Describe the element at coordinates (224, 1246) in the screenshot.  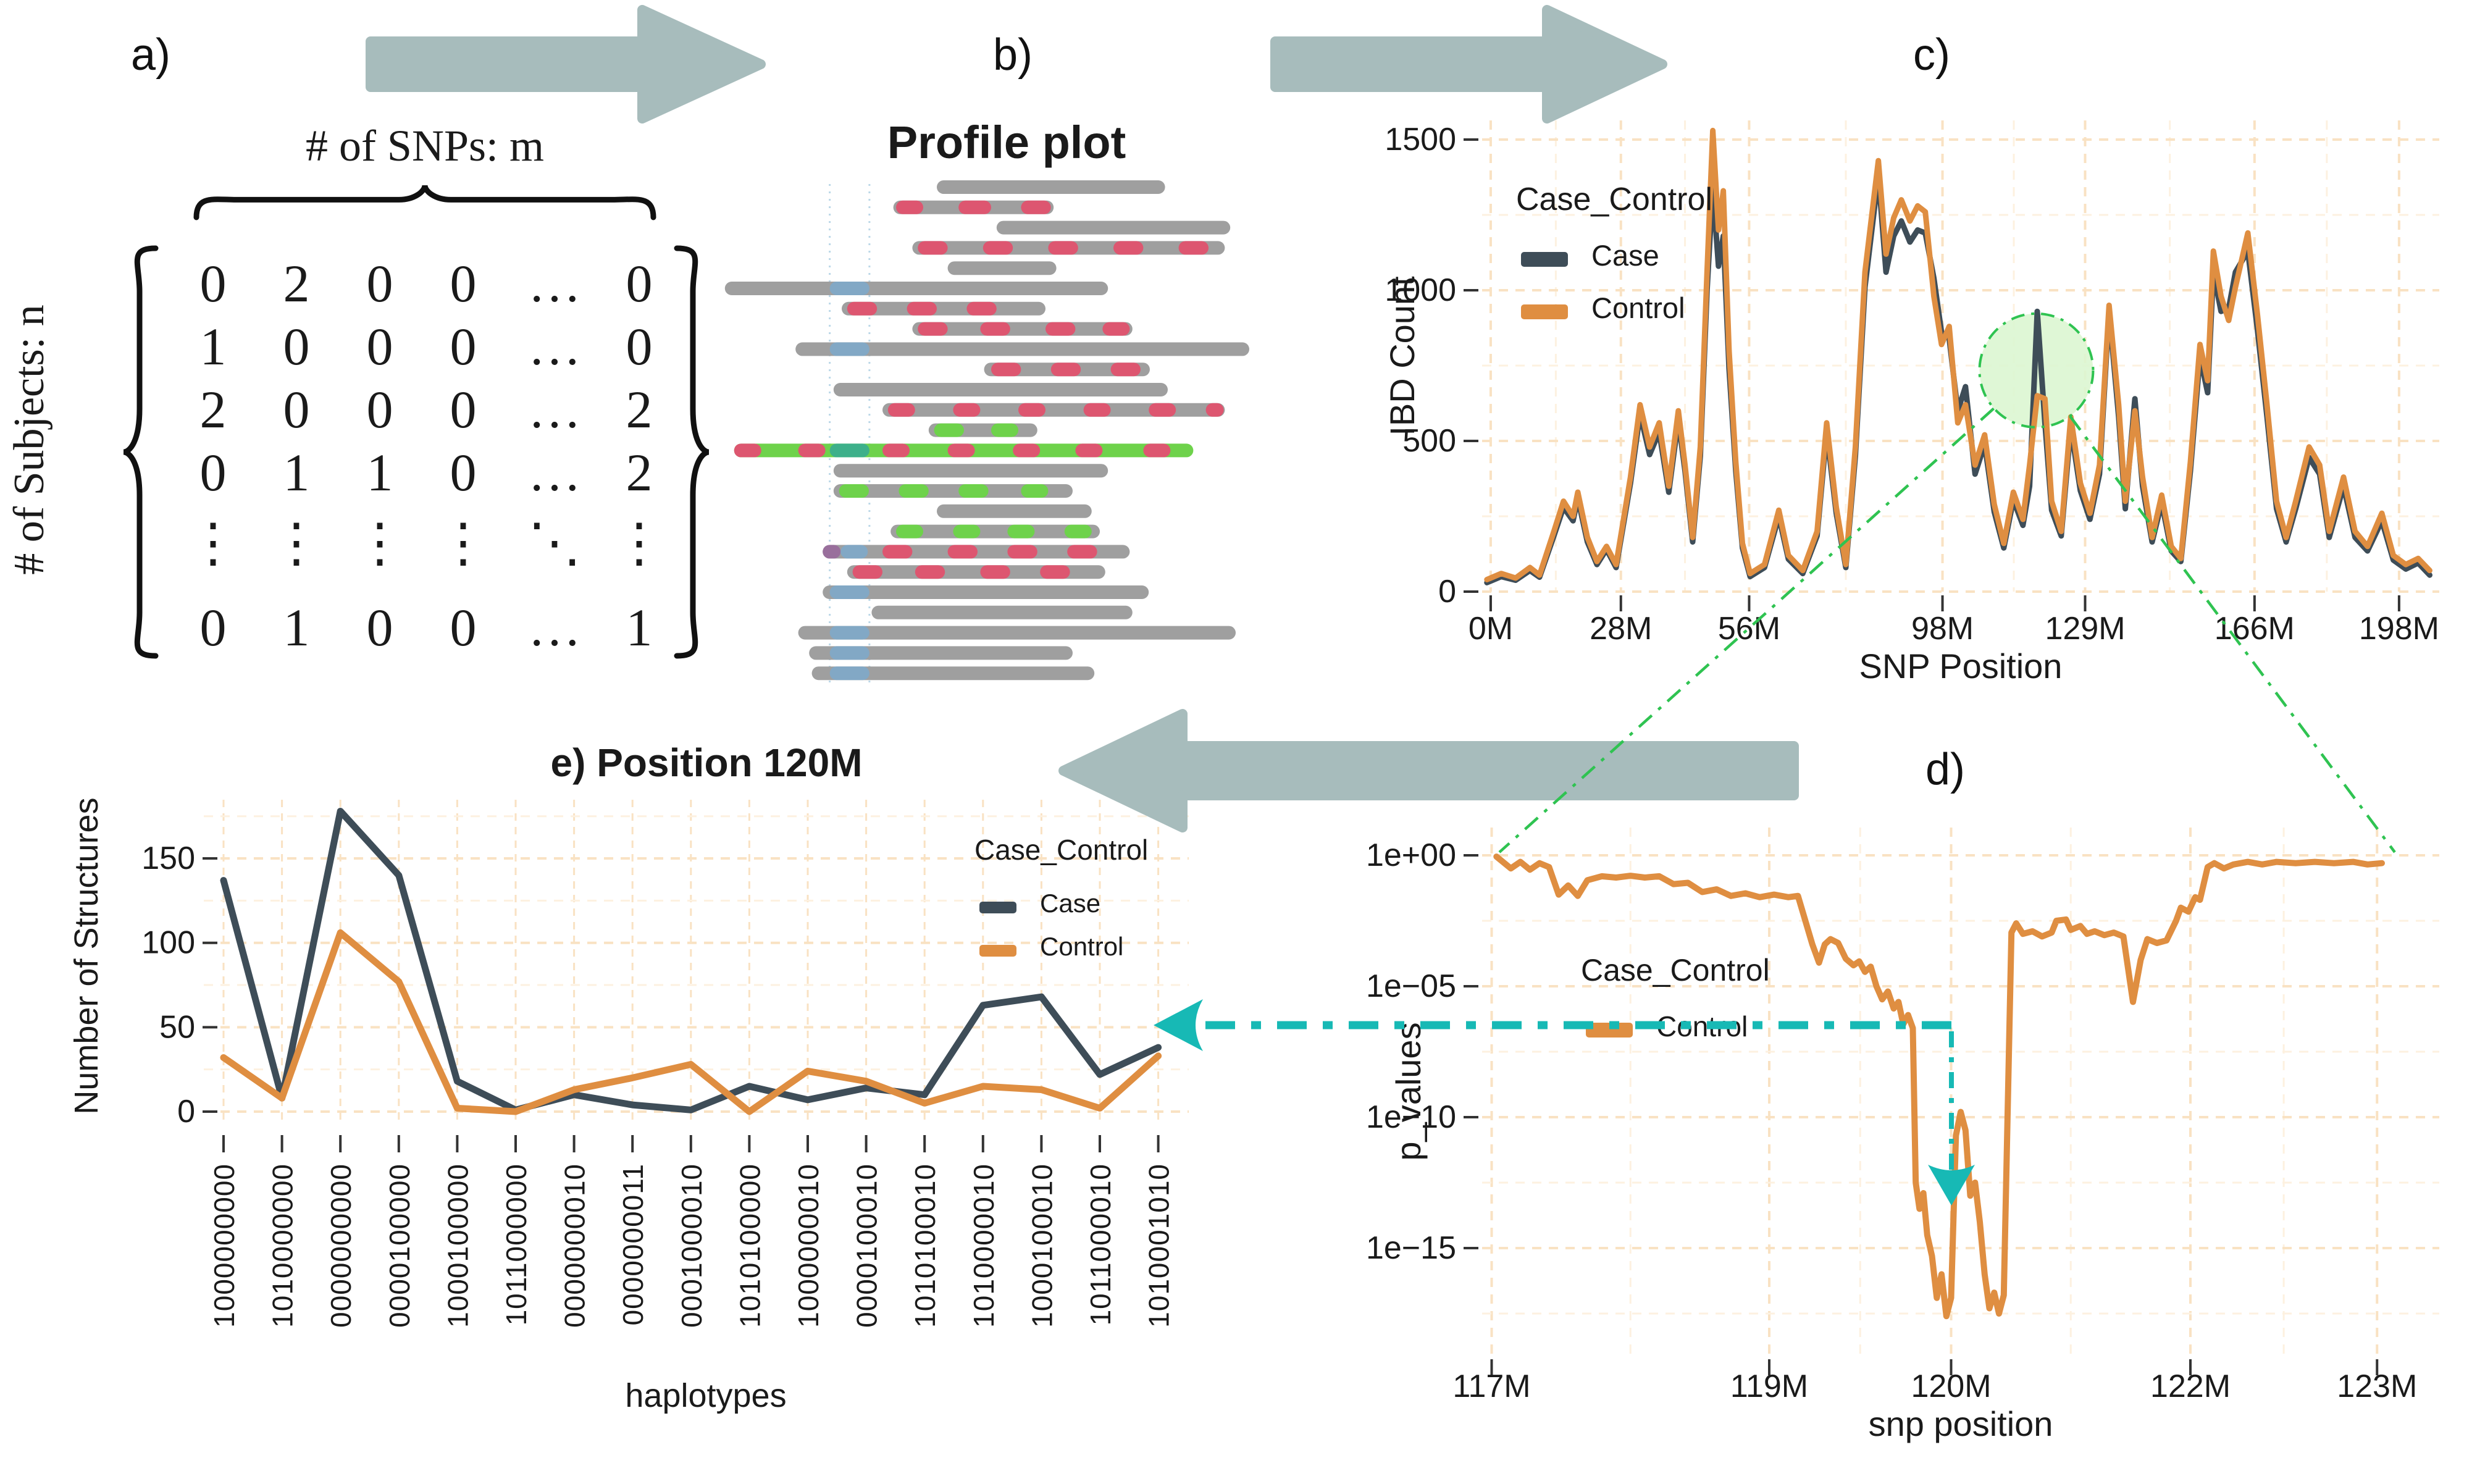
I see `haplotype-label: 1000000000` at that location.